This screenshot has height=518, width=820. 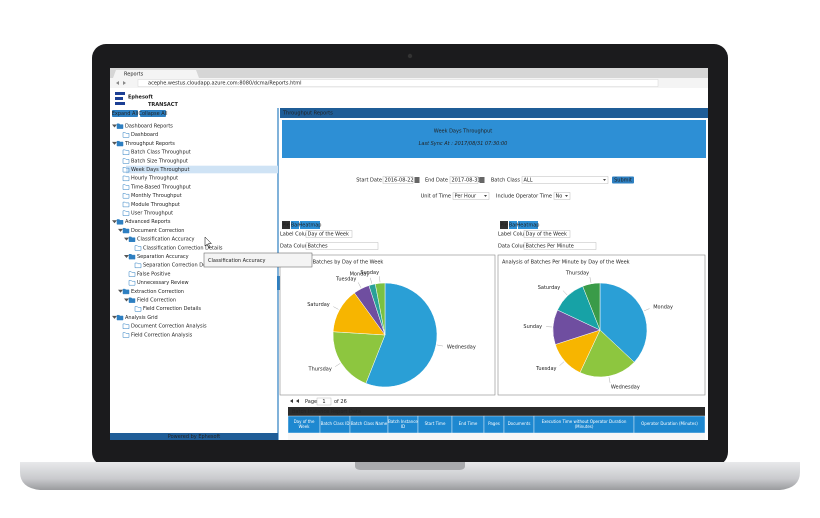 I want to click on table-header-text: Start Time, so click(x=435, y=424).